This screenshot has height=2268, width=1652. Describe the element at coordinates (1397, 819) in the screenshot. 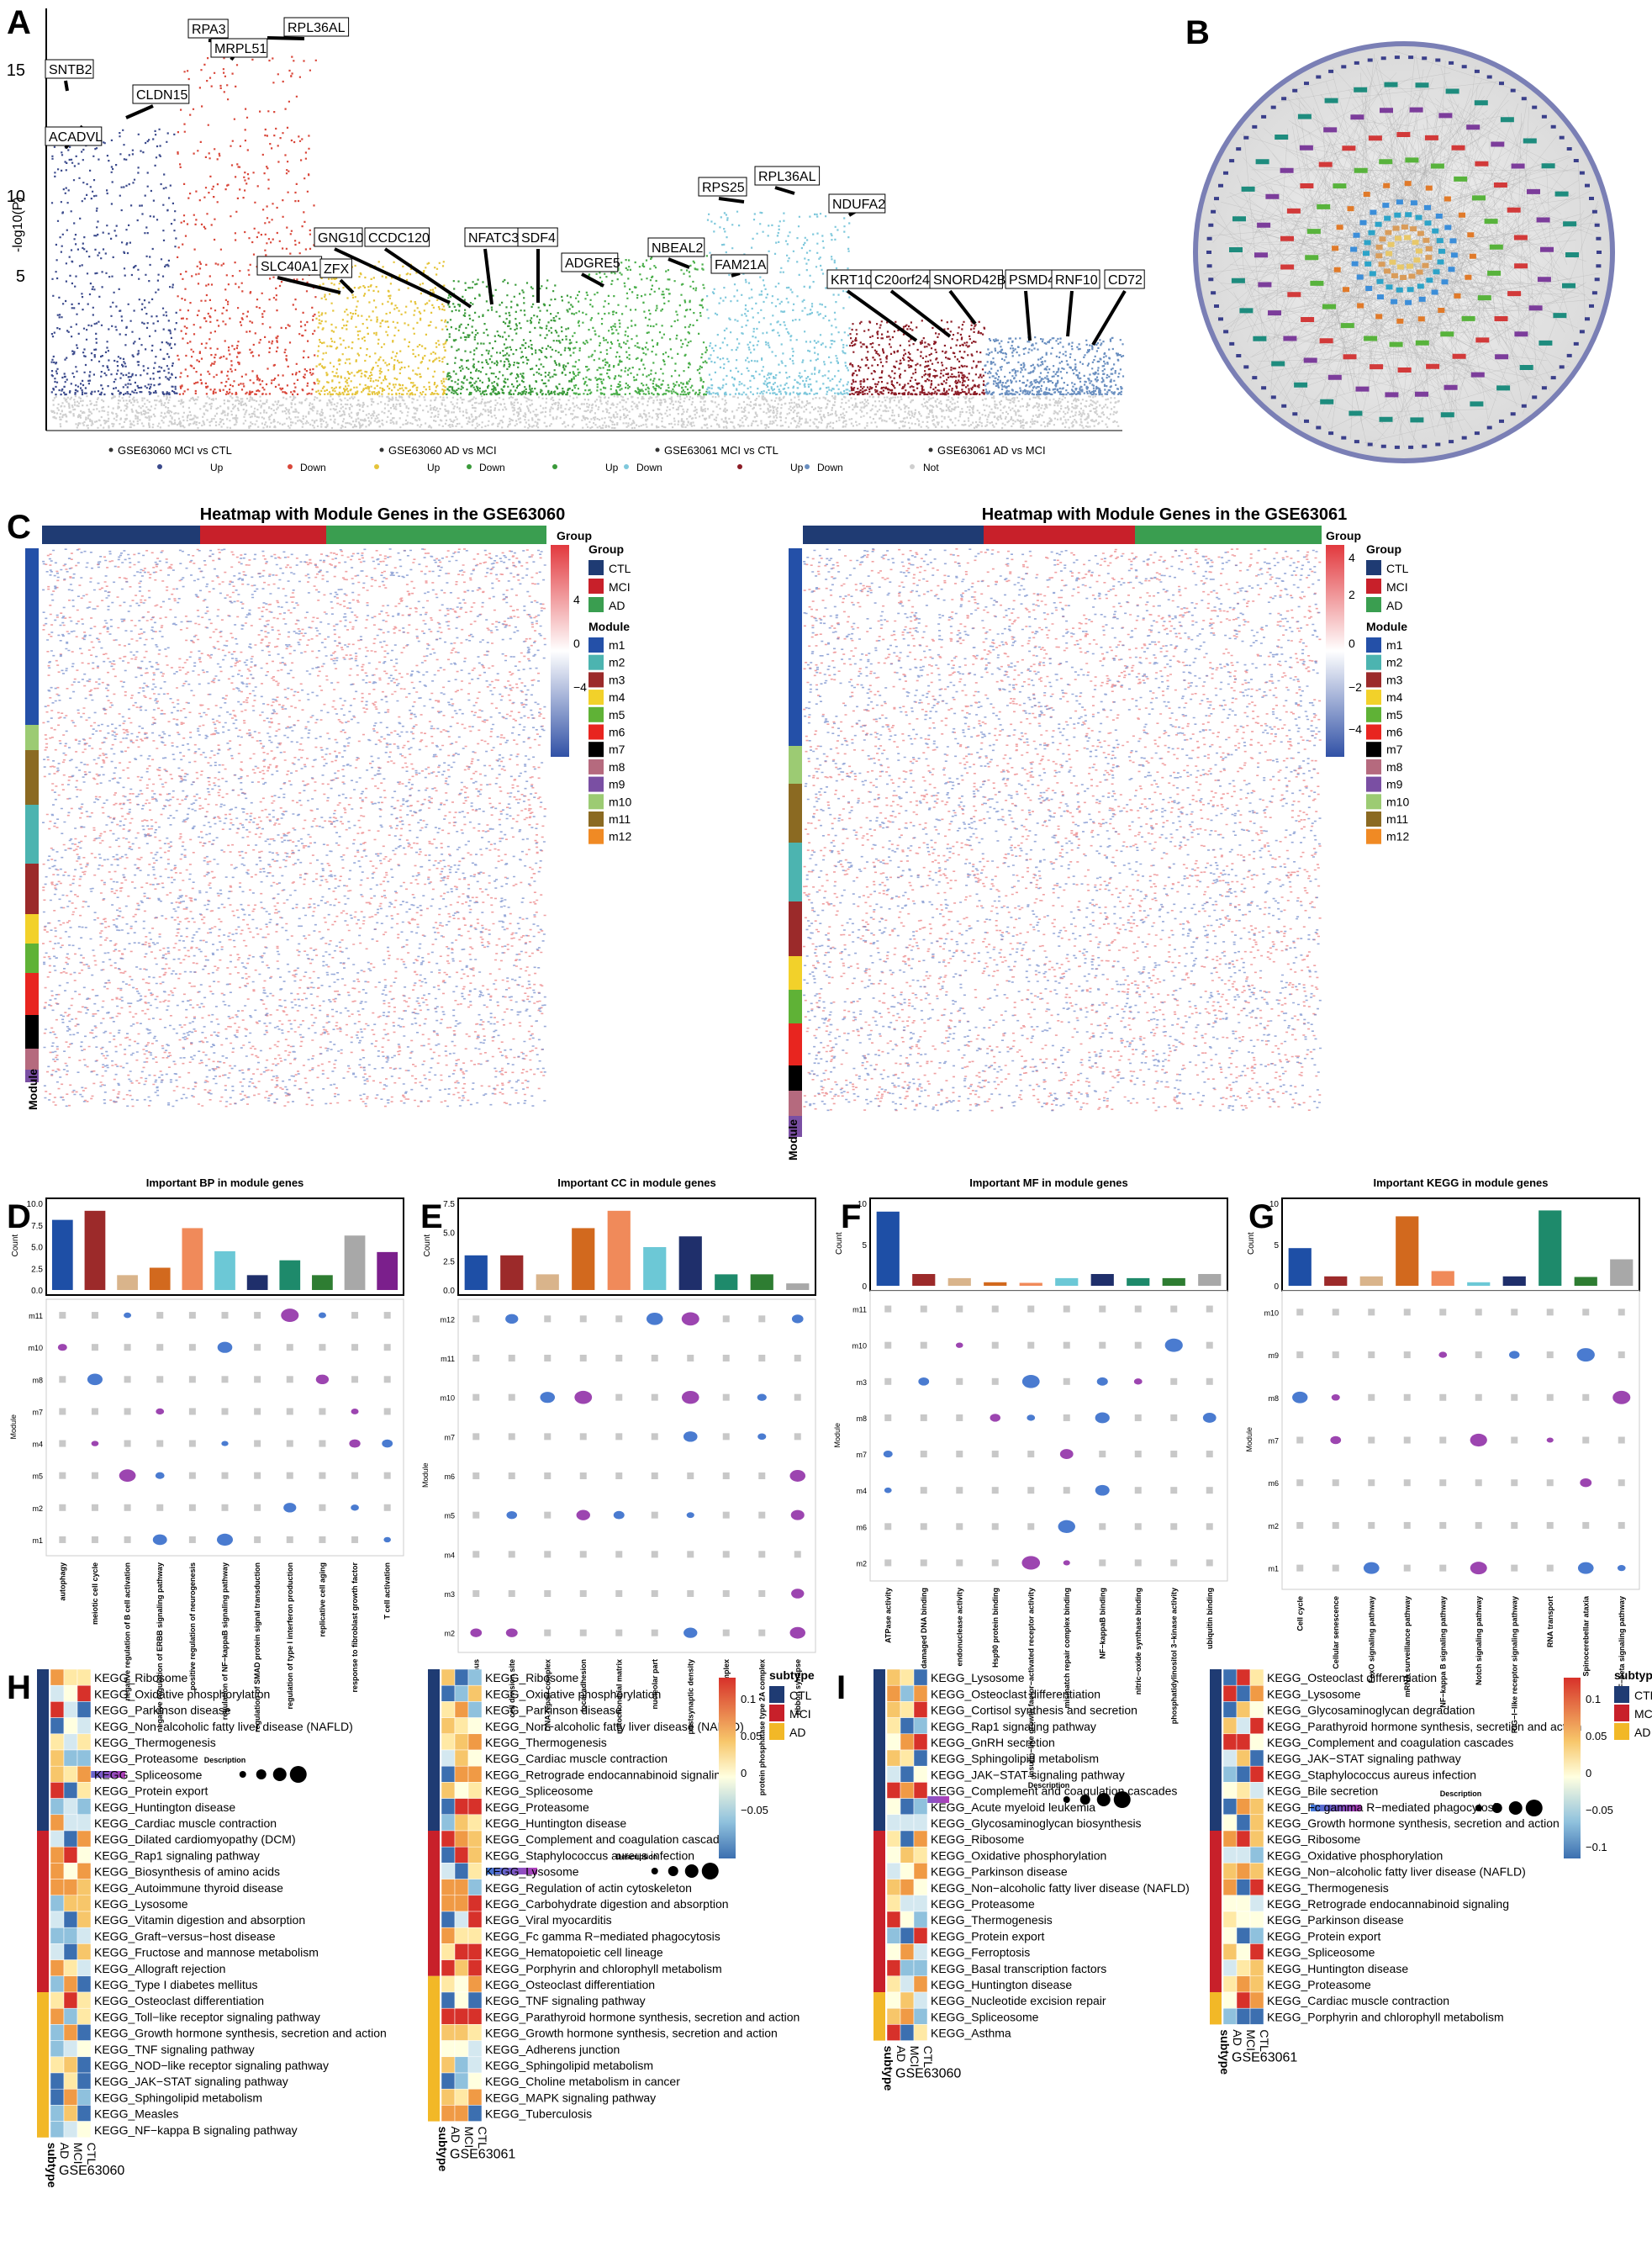

I see `legend-module-label: m11` at that location.